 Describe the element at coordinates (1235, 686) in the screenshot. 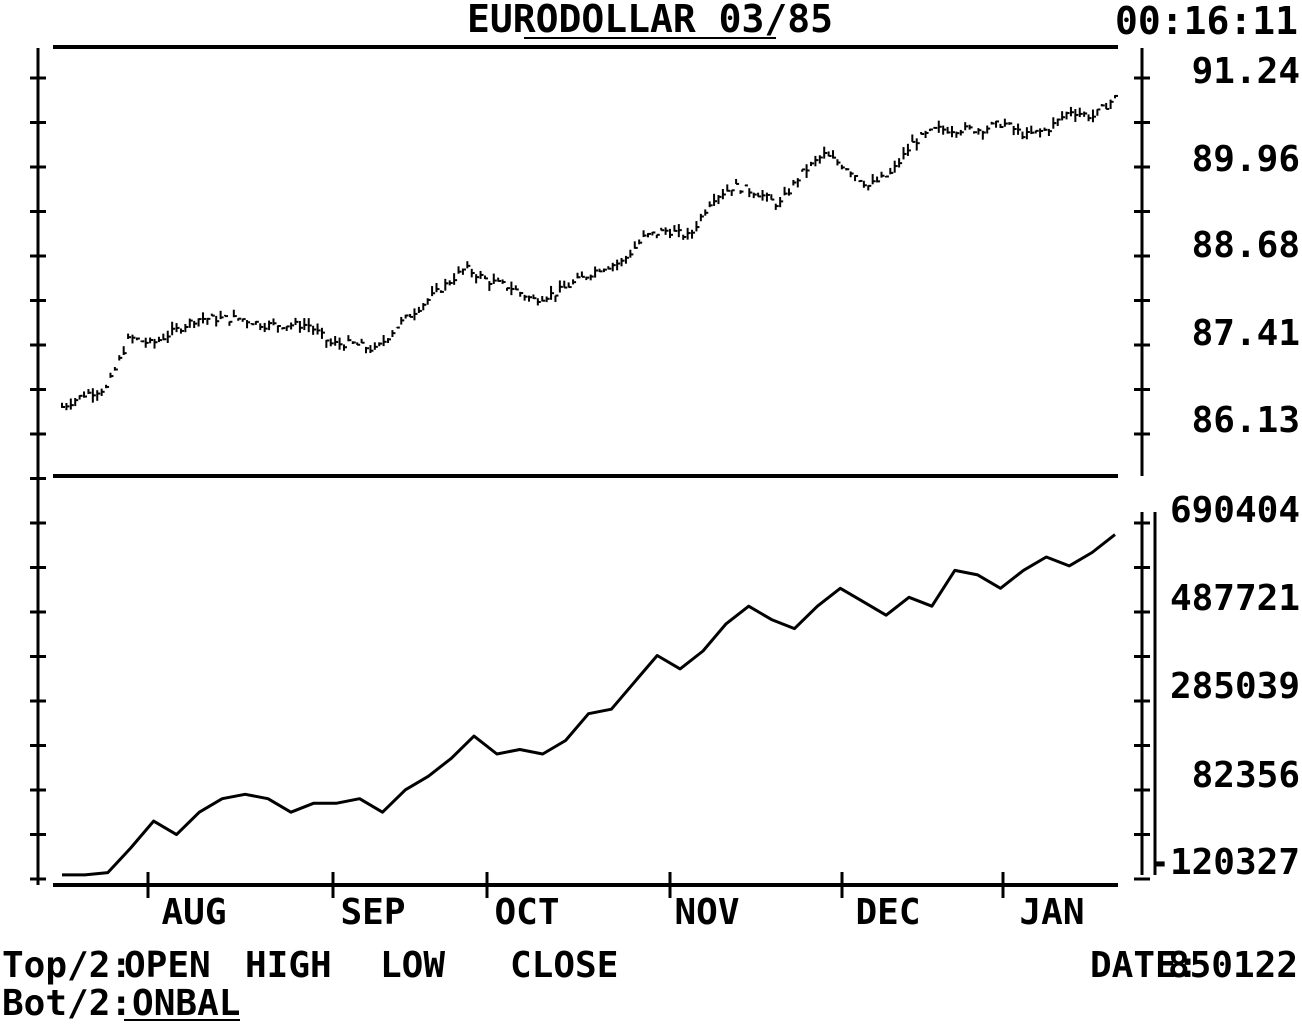

I see `bottom-y-tick-label: 285039` at that location.